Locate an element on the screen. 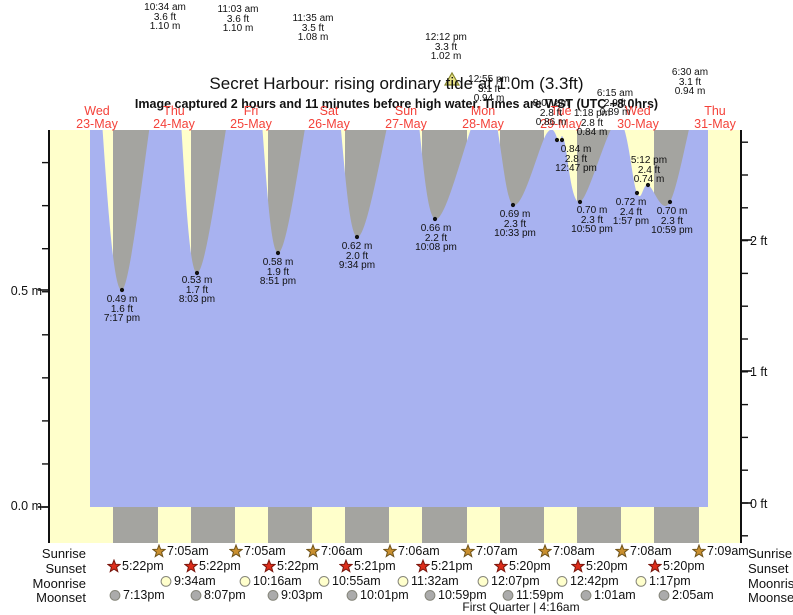 This screenshot has height=615, width=793. high-tide-ft: 2.8 ft is located at coordinates (592, 123).